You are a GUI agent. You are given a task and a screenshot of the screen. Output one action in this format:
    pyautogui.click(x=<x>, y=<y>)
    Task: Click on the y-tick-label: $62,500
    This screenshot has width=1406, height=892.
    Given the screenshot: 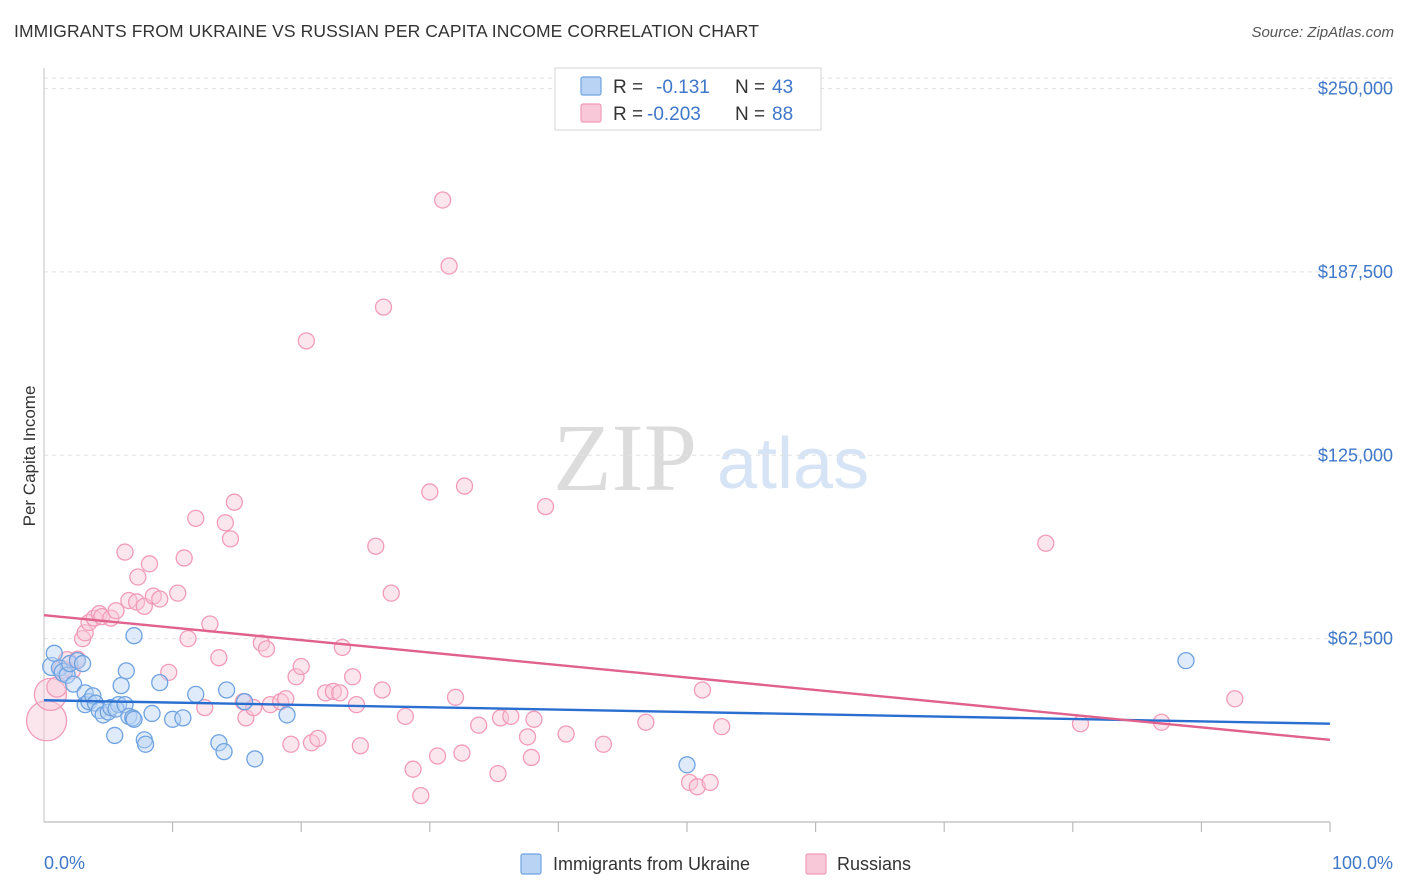 What is the action you would take?
    pyautogui.click(x=1360, y=639)
    